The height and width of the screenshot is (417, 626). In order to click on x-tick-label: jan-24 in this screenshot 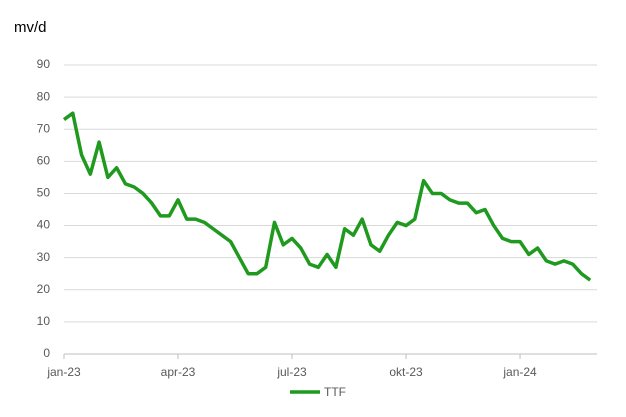, I will do `click(519, 372)`.